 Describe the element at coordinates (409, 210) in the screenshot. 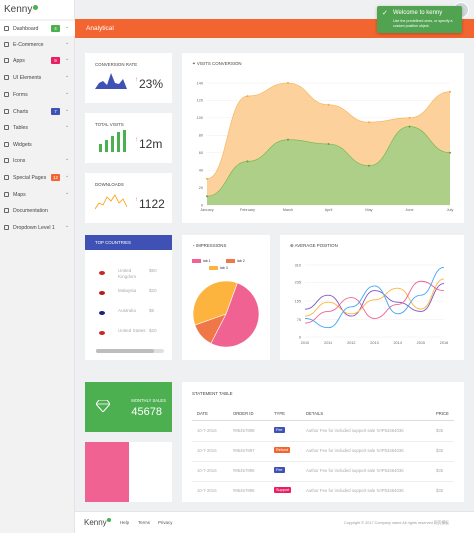

I see `x-tick-label: June` at that location.